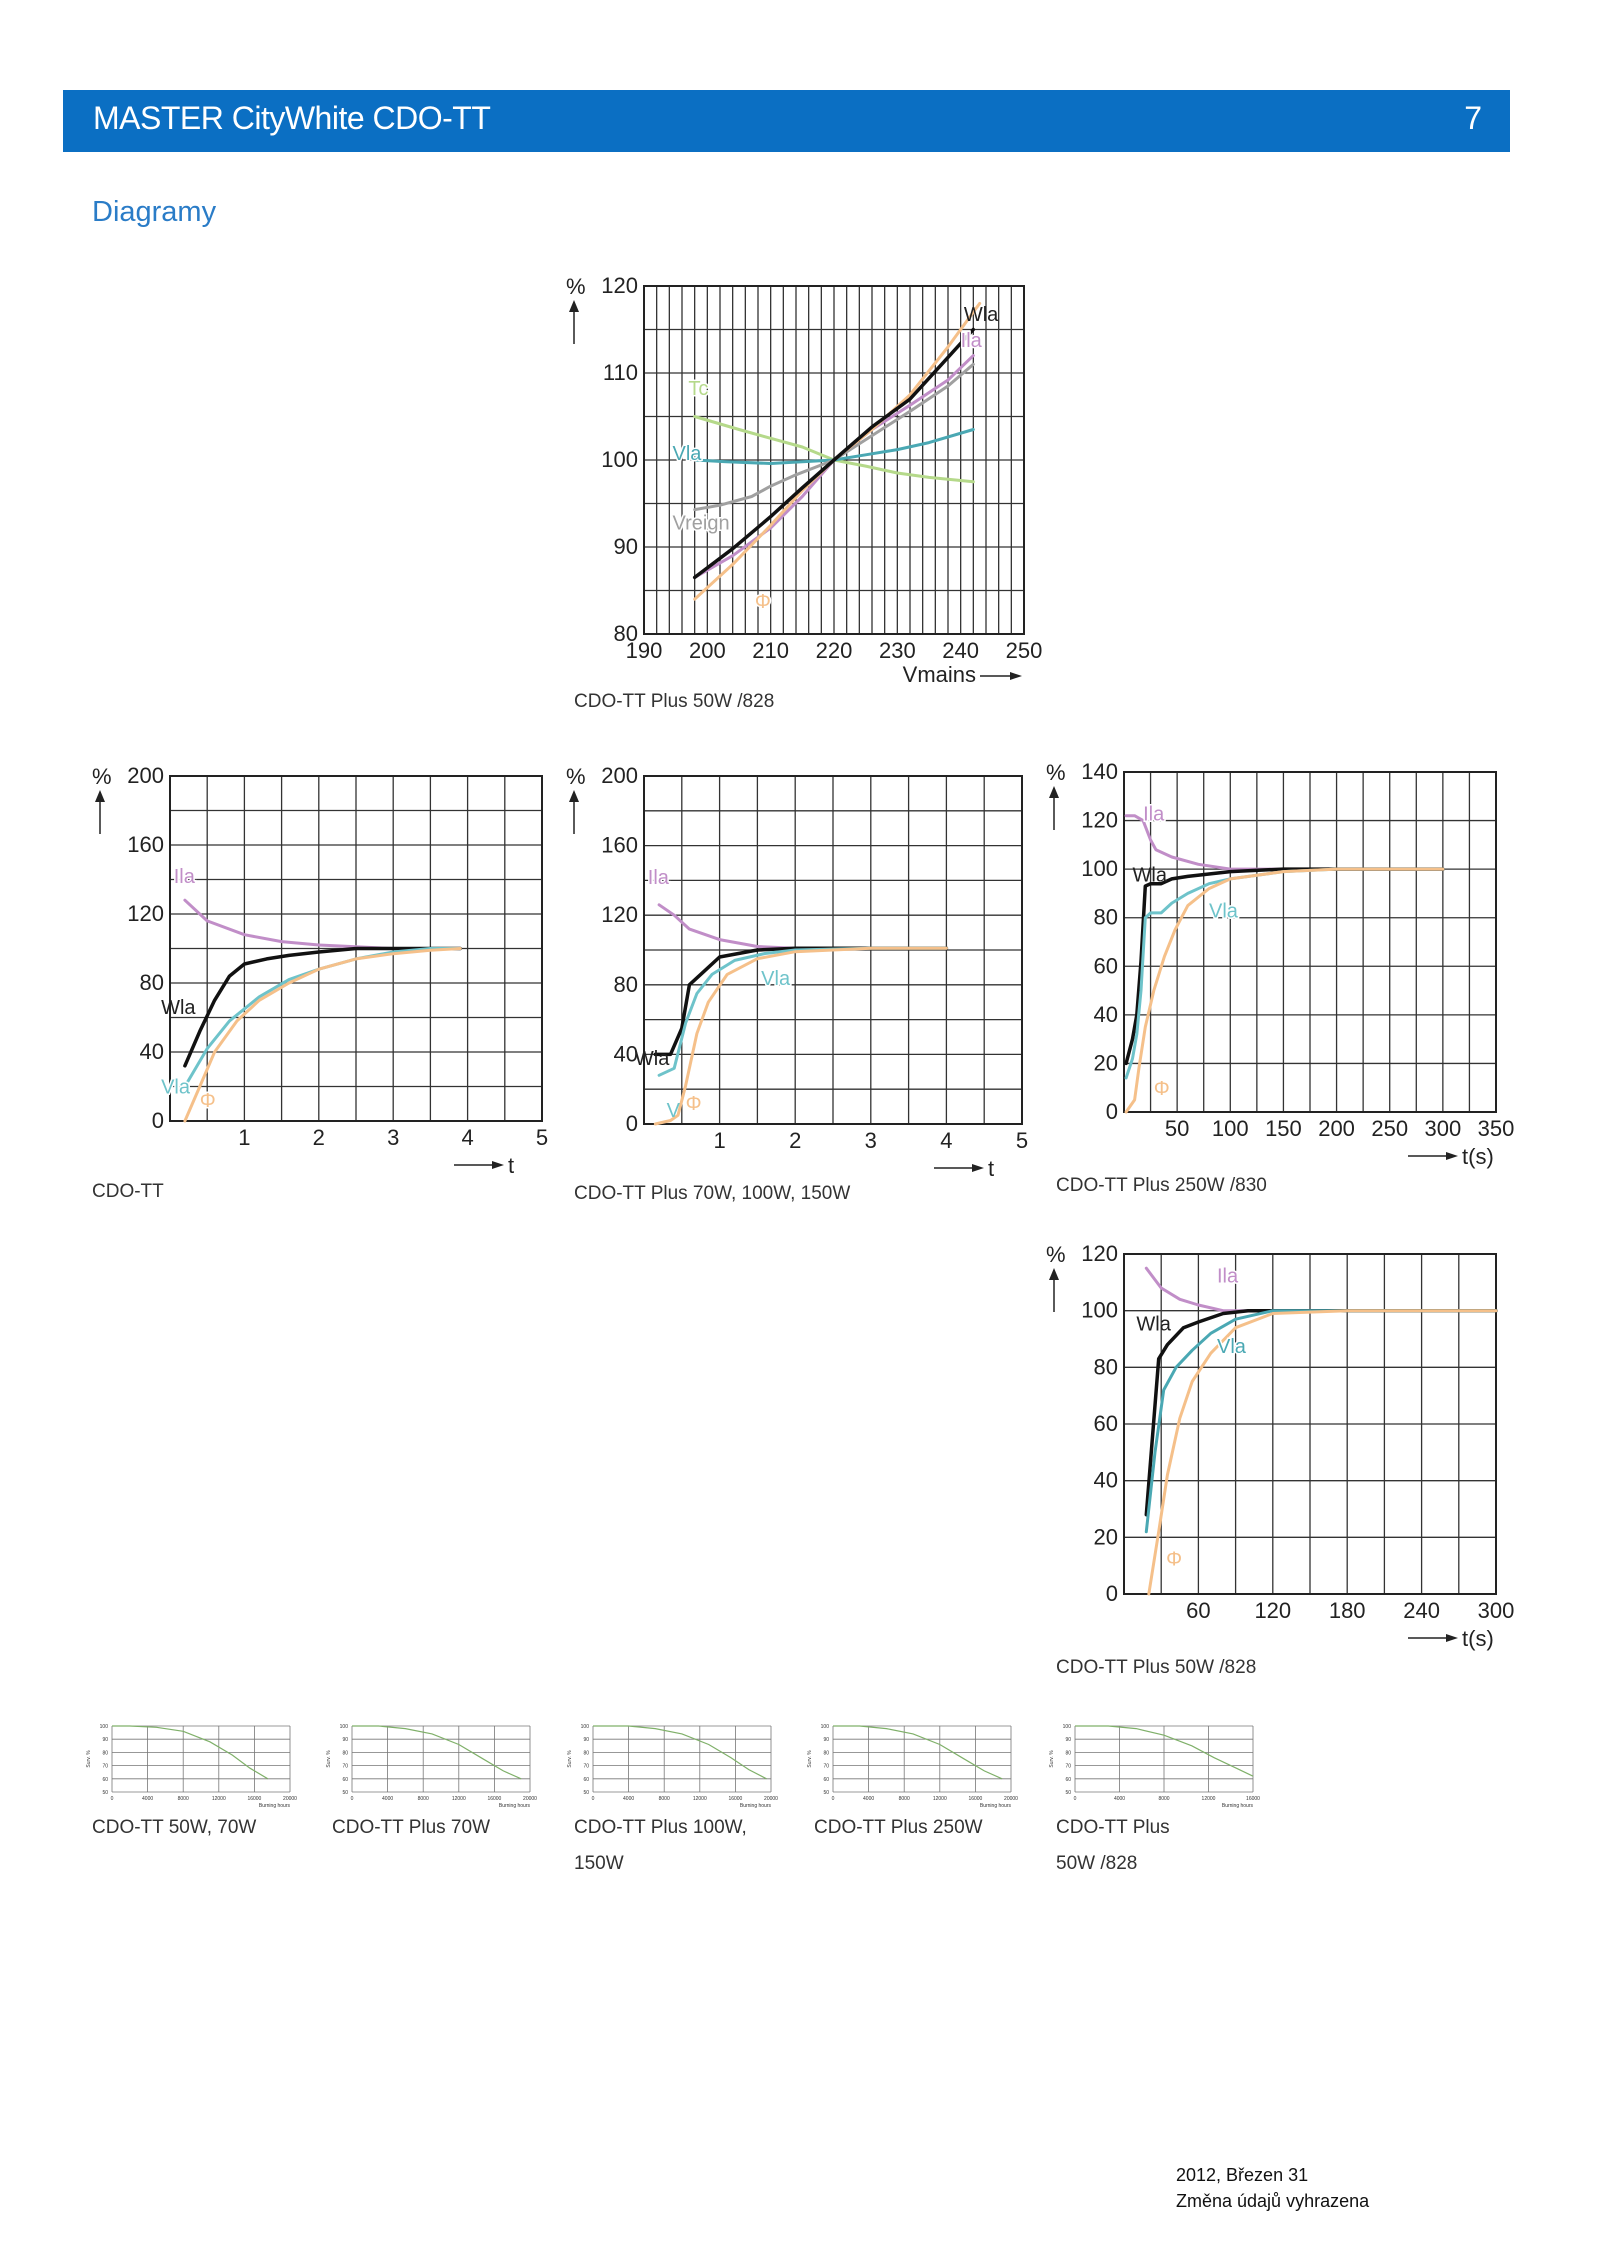  I want to click on chart-caption: CDO-TT Plus 50W /828, so click(1156, 1667).